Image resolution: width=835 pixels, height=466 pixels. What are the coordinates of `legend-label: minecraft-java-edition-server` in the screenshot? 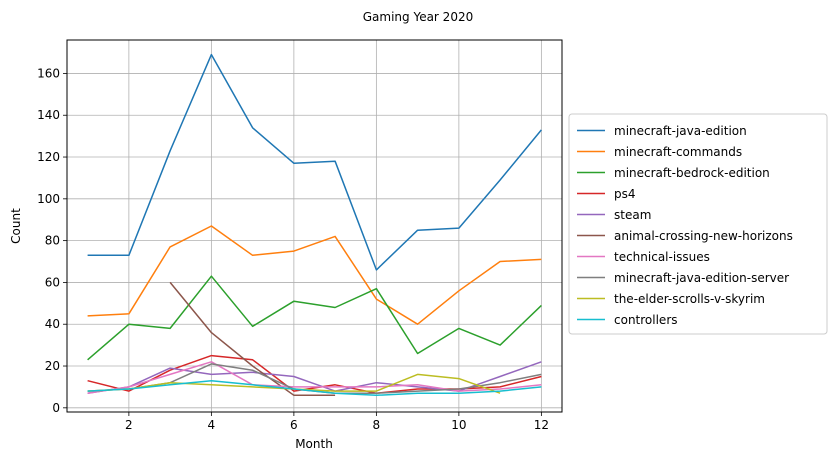 It's located at (701, 278).